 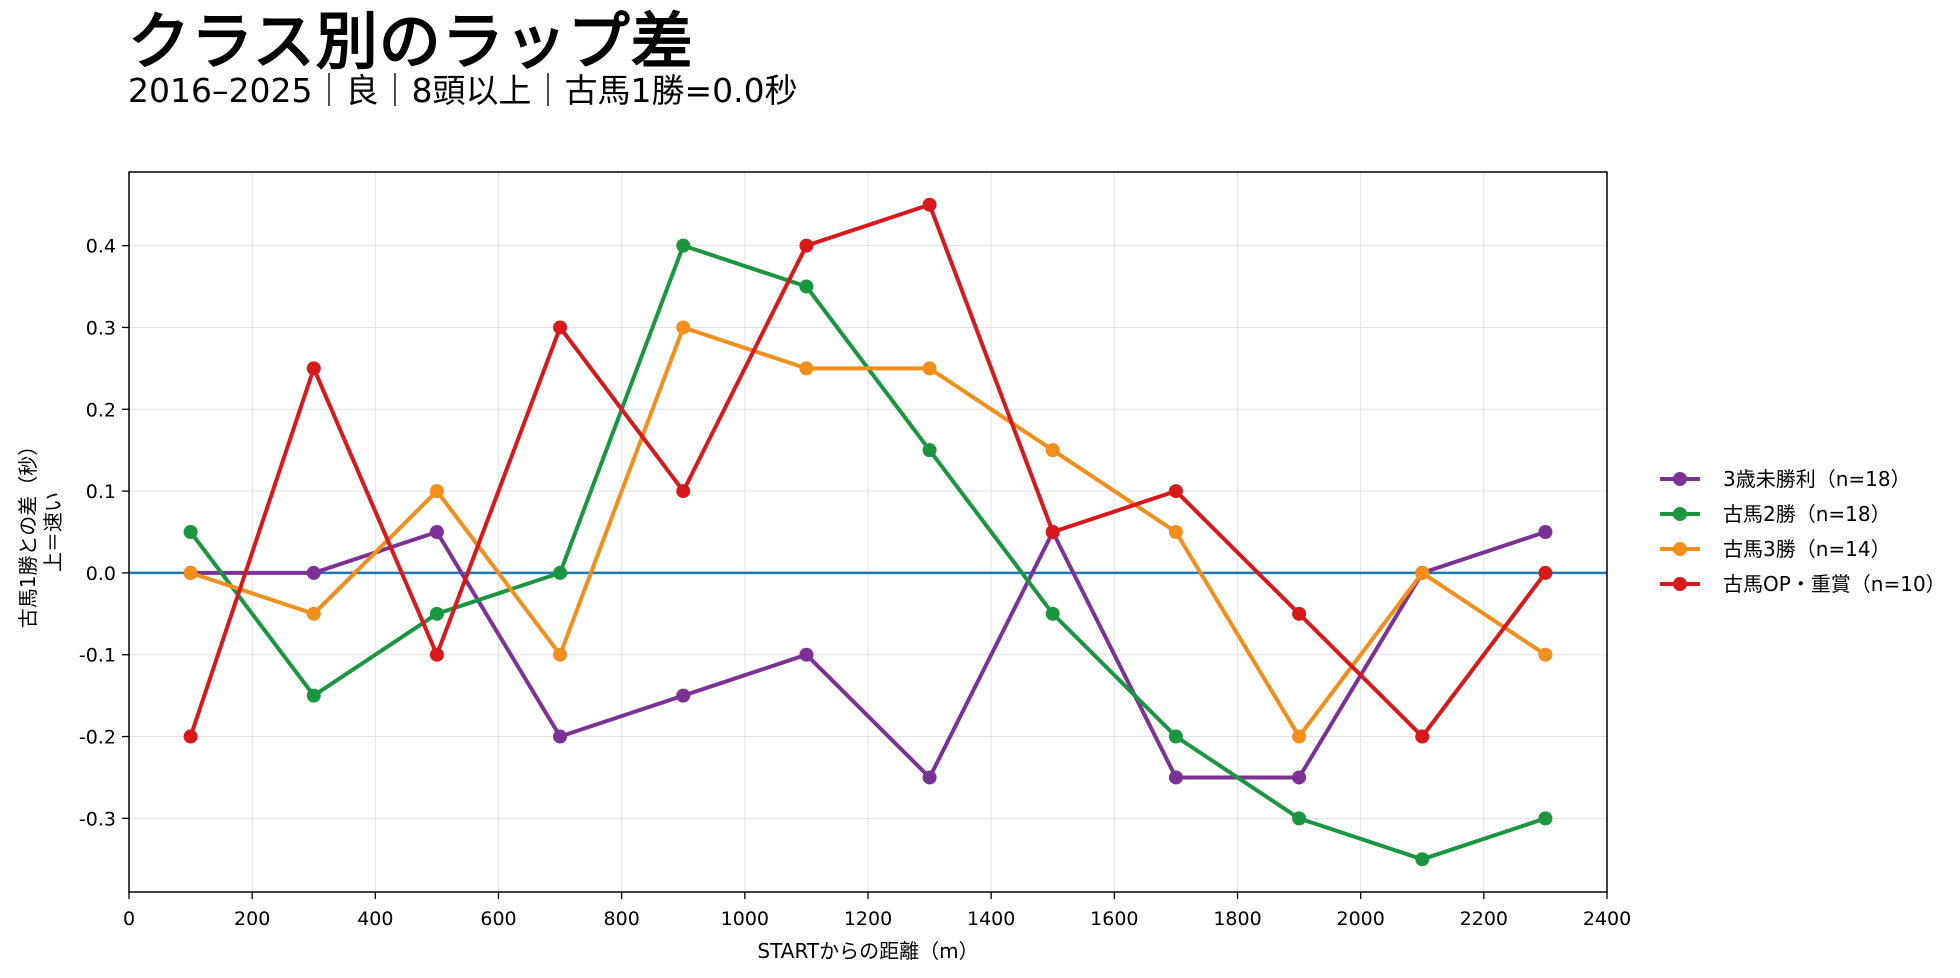 I want to click on chart-title: クラス別のラップ差, so click(x=411, y=41).